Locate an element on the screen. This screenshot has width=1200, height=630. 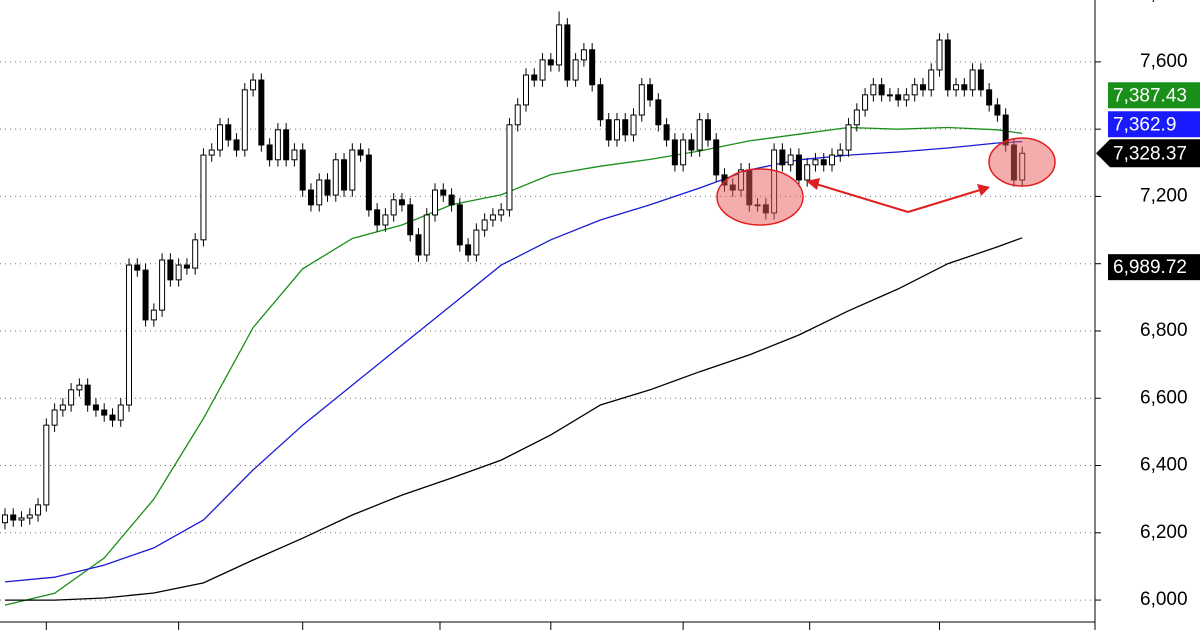
price-tag-label: 7,387.43 is located at coordinates (1150, 95).